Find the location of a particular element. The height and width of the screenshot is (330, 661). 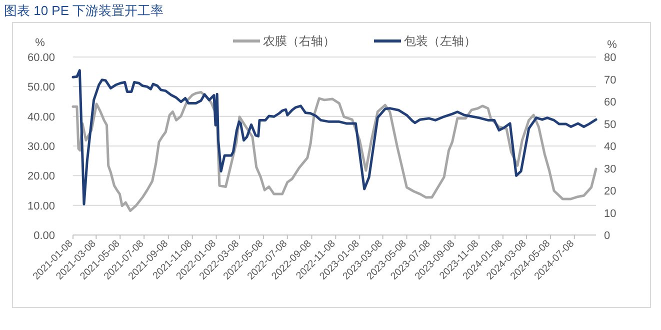

legend-label: 农膜（右轴） is located at coordinates (299, 41).